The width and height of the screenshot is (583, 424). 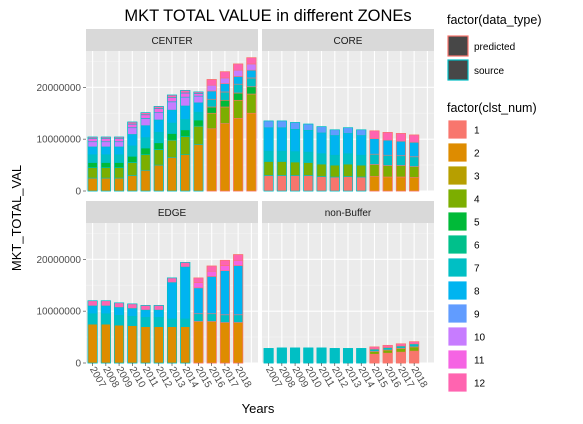 I want to click on y-axis-title: MKT_TOTAL_VAL, so click(x=16, y=218).